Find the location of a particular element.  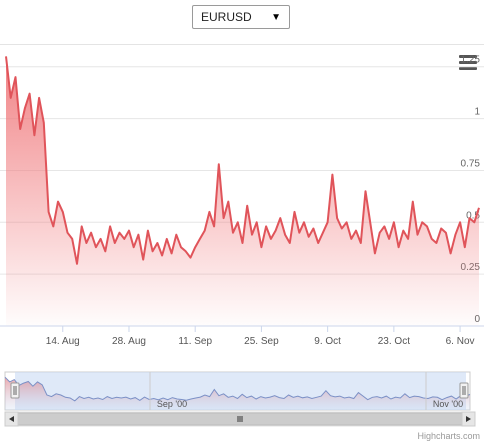

currency-pair-select: EURUSD ▼ is located at coordinates (241, 17).